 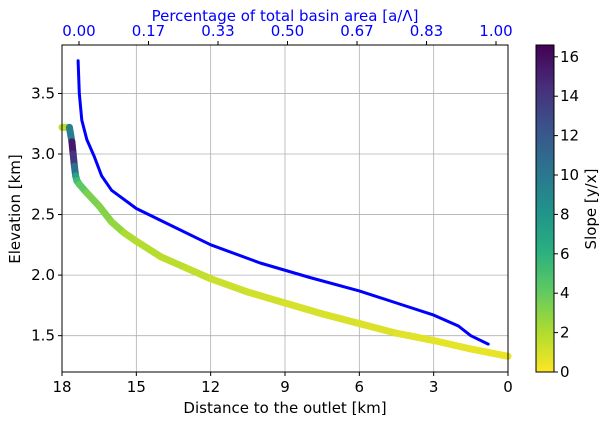 I want to click on x-tick-label: 15, so click(x=136, y=387).